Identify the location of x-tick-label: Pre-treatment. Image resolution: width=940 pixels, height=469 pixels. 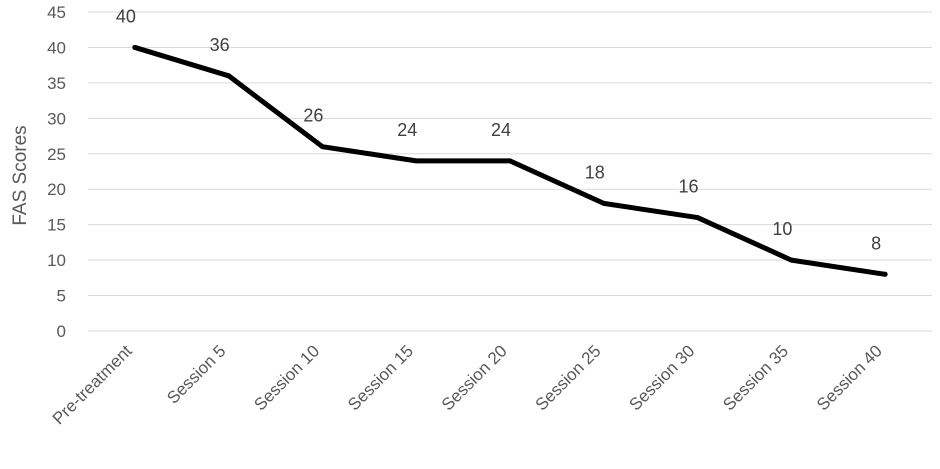
(92, 384).